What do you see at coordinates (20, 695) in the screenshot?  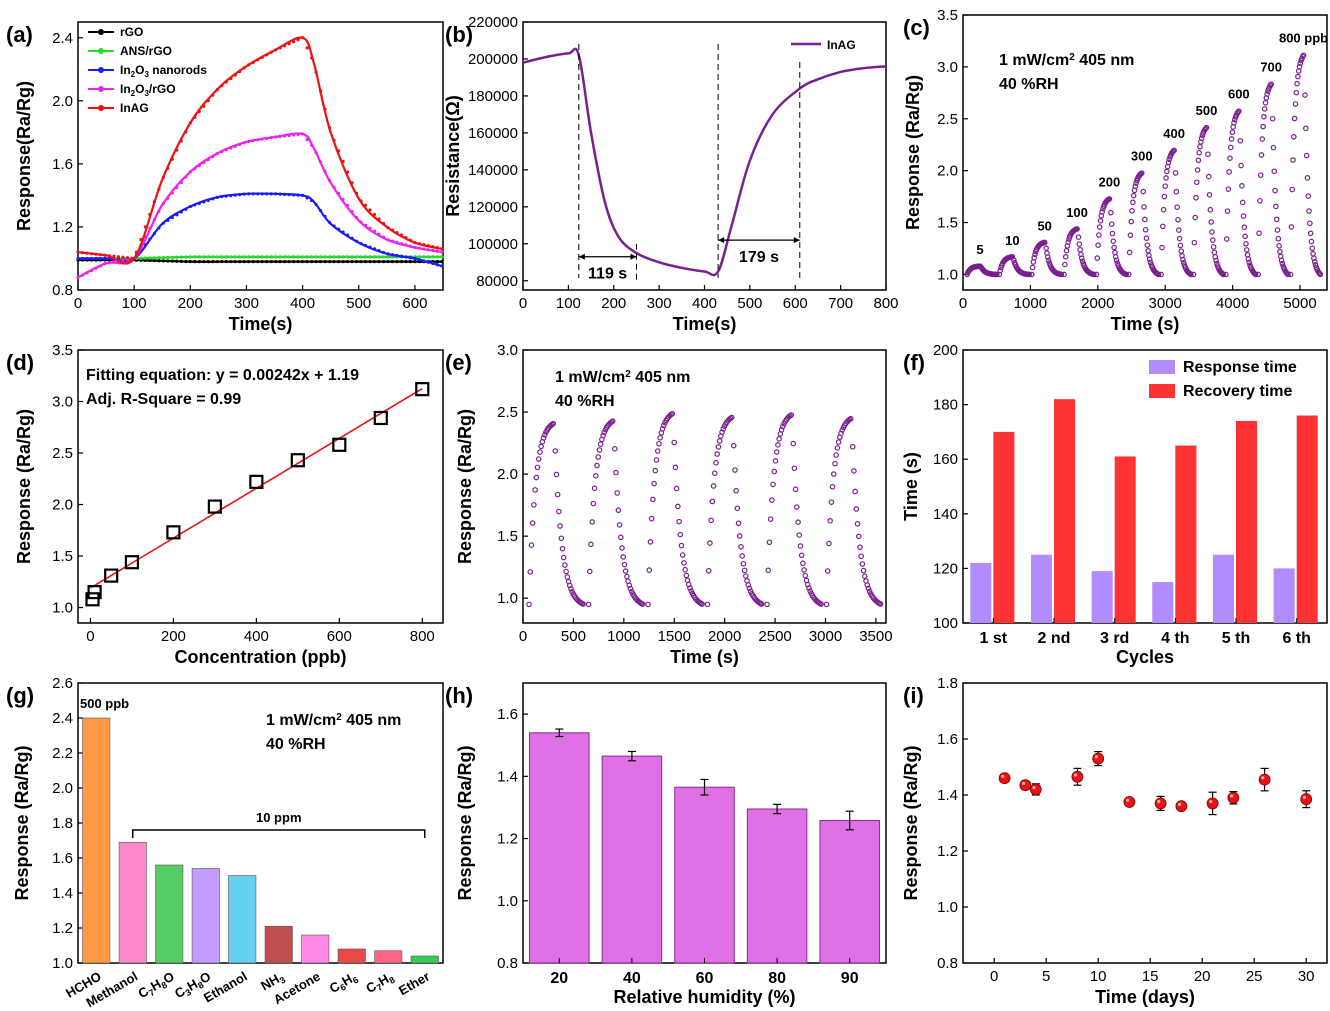 I see `panel-label: (g)` at bounding box center [20, 695].